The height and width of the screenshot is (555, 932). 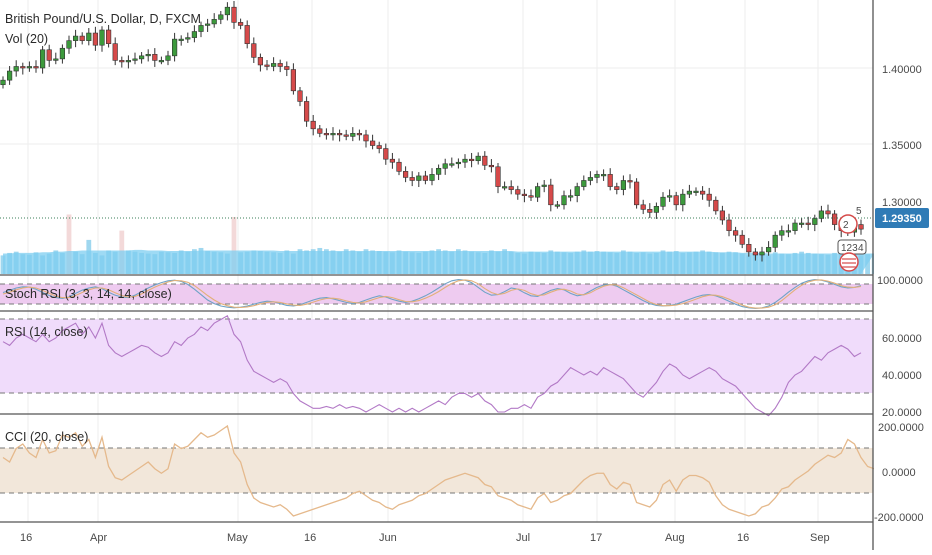 I want to click on time-label-16-may: 16, so click(x=310, y=538).